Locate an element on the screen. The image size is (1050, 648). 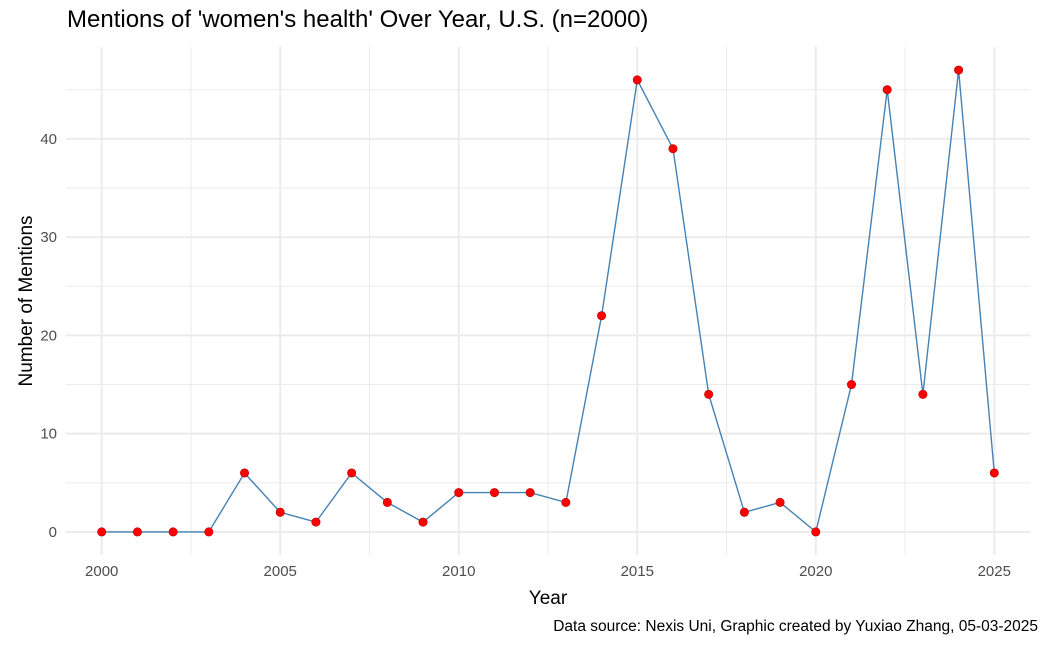
x-tick-label: 2000 is located at coordinates (101, 571).